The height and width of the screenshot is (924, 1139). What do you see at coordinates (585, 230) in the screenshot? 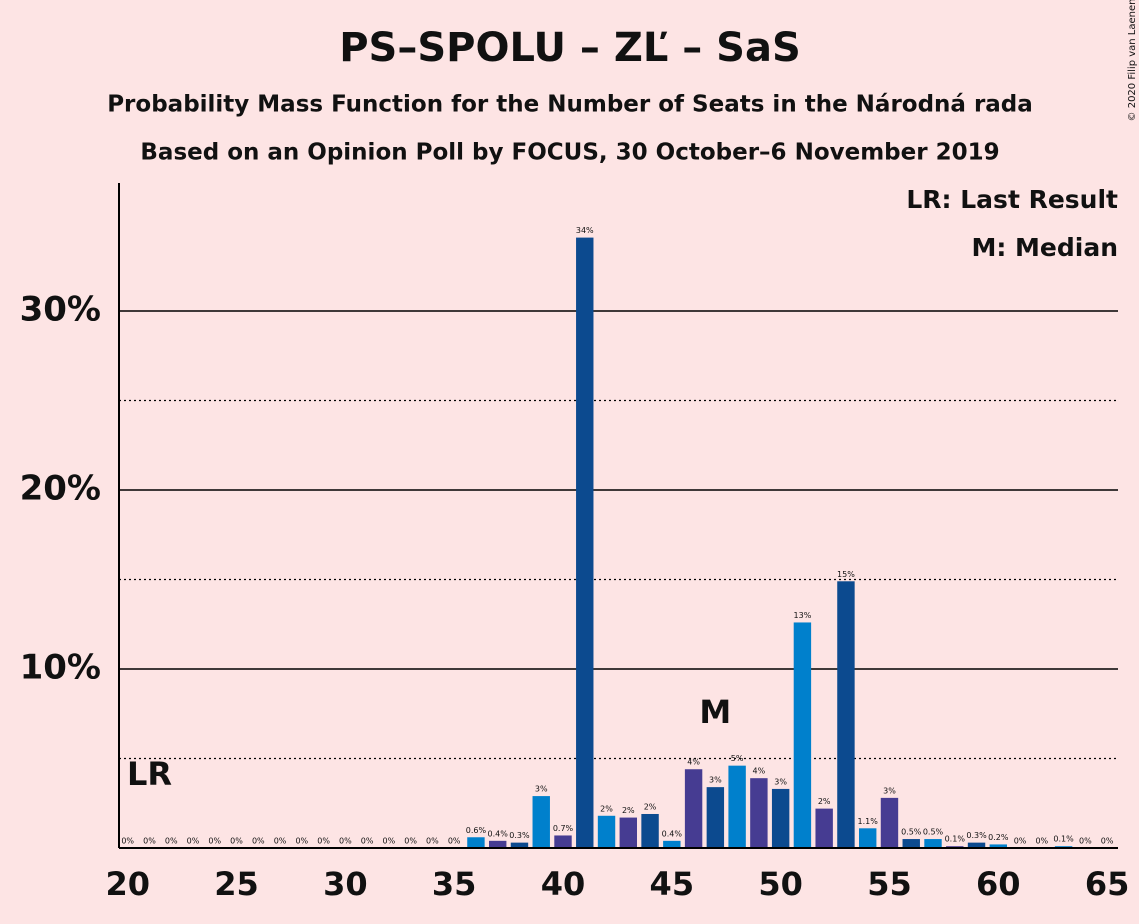
I see `value-label: 34%` at bounding box center [585, 230].